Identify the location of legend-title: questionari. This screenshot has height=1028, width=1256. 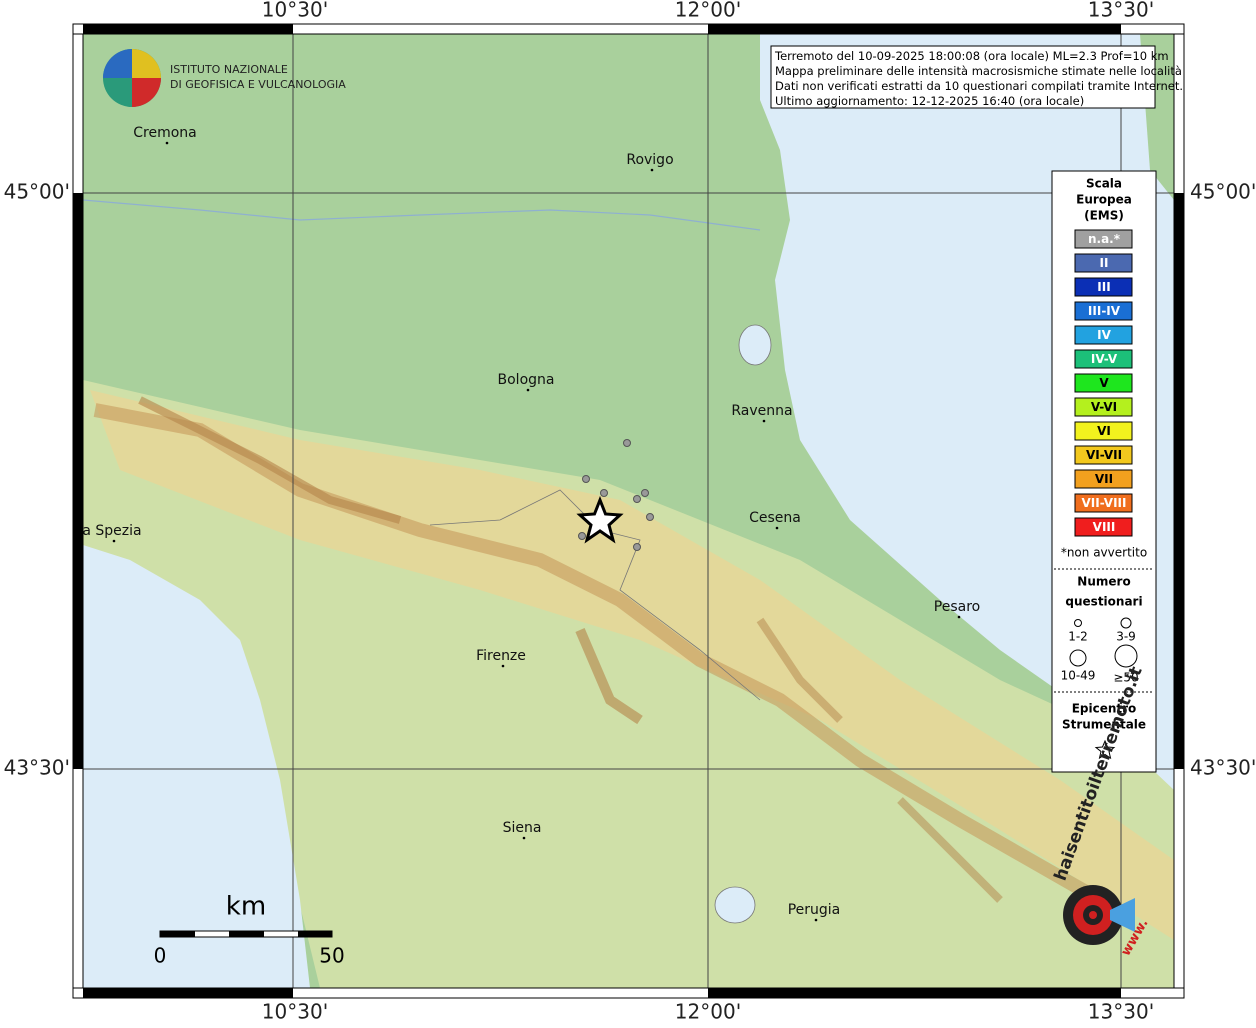
(1103, 602).